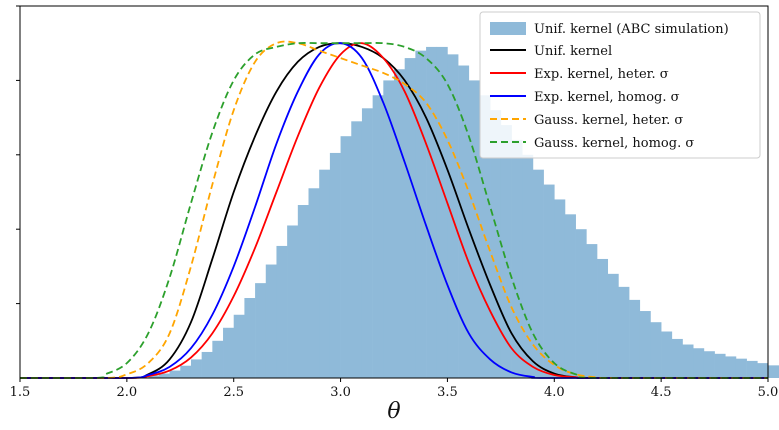 This screenshot has width=779, height=430. Describe the element at coordinates (233, 392) in the screenshot. I see `x-tick-label: 2.5` at that location.